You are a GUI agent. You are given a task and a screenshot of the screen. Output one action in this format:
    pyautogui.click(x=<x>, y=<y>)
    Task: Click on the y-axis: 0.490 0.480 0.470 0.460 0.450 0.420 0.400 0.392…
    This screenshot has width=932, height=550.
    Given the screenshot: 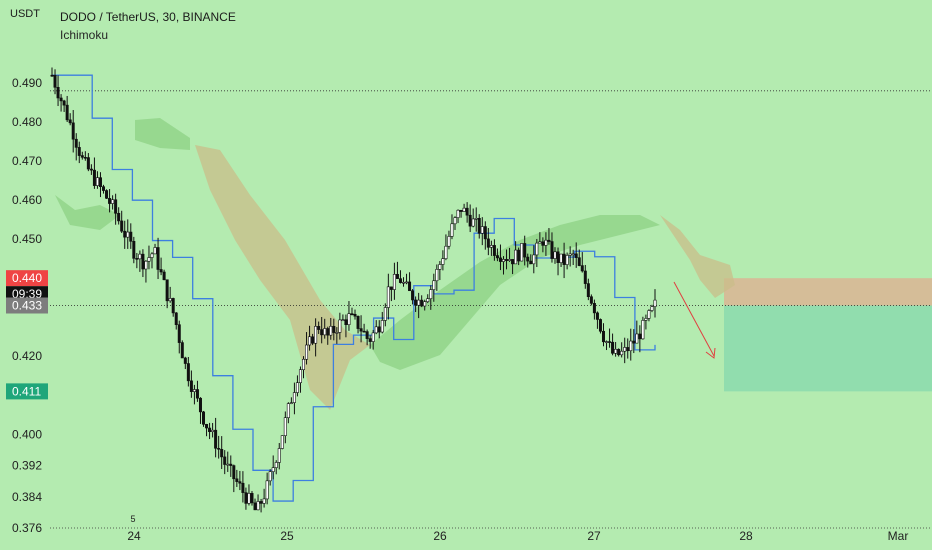 What is the action you would take?
    pyautogui.click(x=27, y=305)
    